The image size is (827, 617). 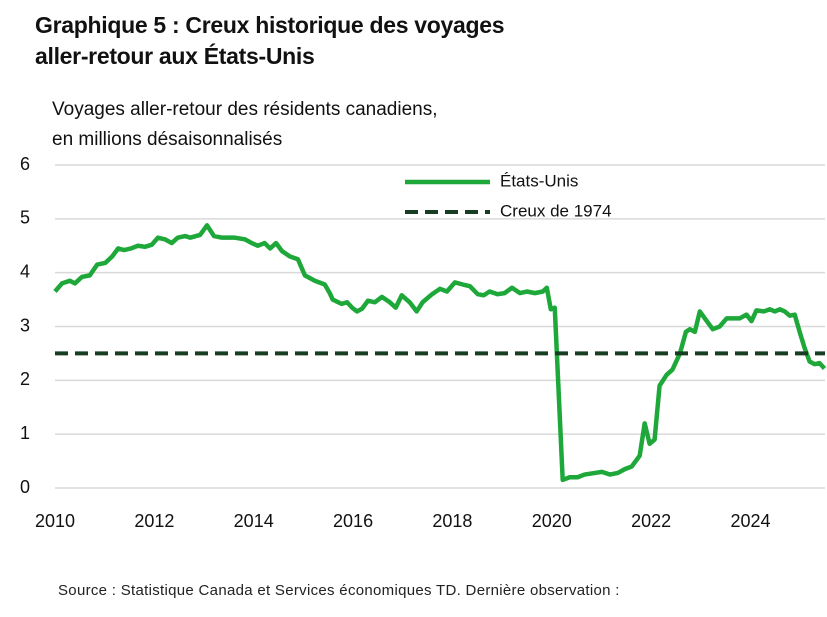 I want to click on y-tick-label: 4, so click(x=25, y=271).